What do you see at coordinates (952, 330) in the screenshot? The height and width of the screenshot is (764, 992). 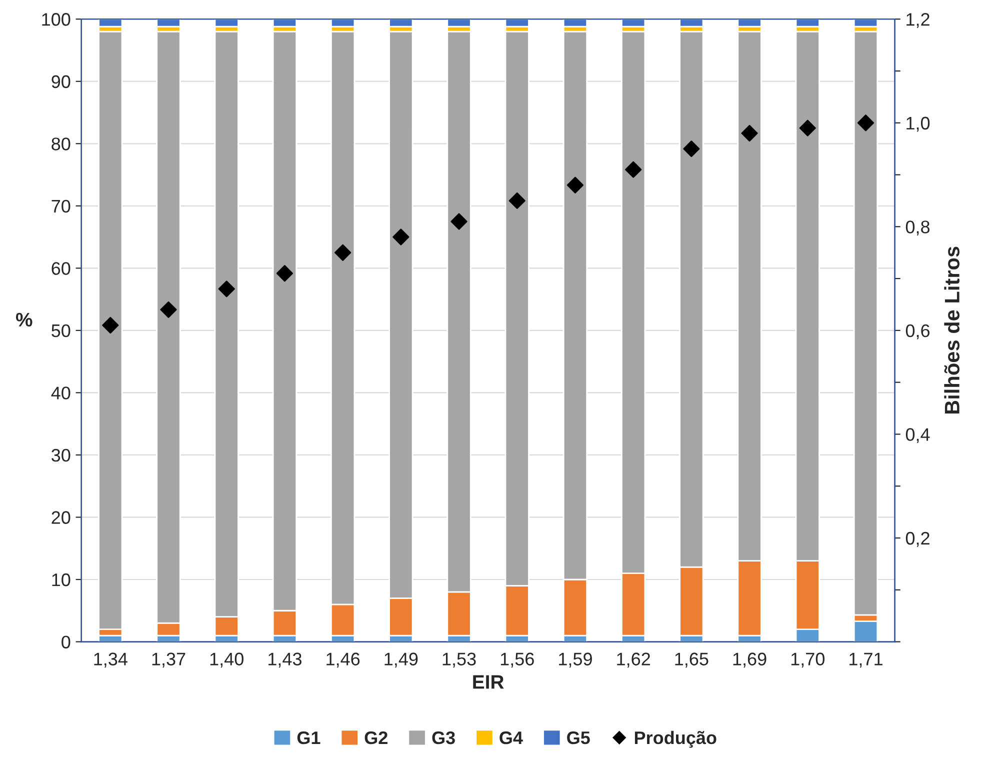 I see `y2-axis-title: Bilhões de Litros` at bounding box center [952, 330].